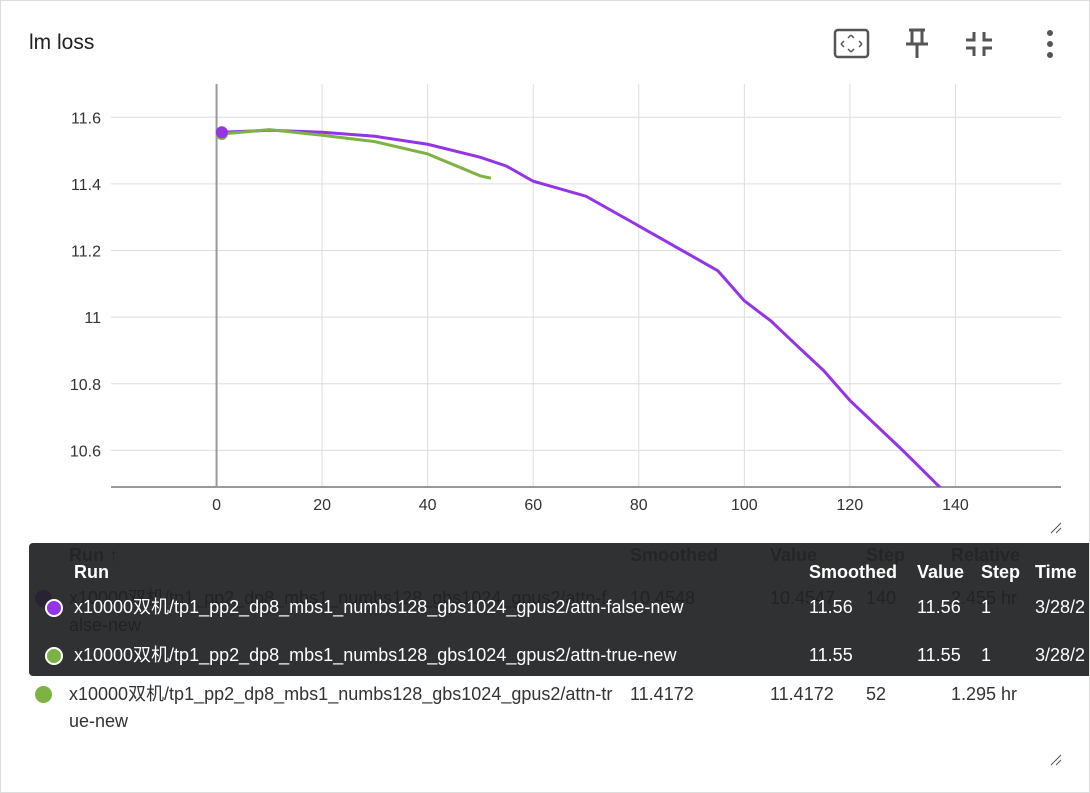 The image size is (1090, 793). I want to click on x-tick-label: 40, so click(428, 505).